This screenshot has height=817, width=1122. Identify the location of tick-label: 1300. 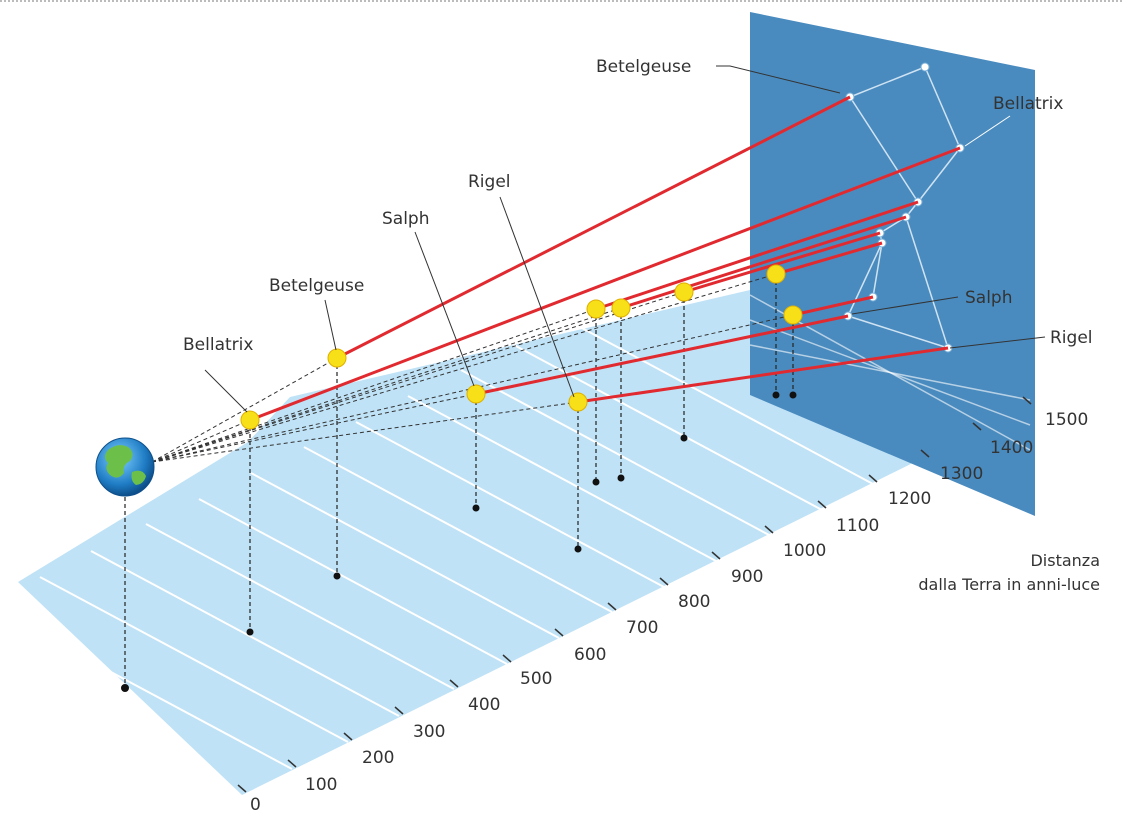
(961, 474).